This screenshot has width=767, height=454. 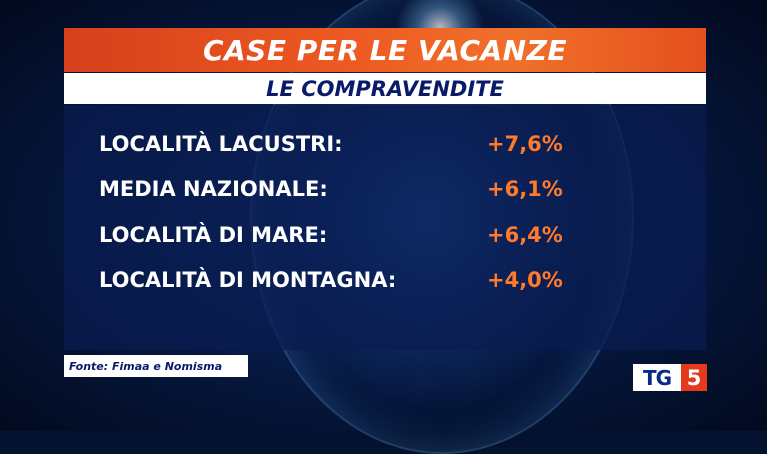 I want to click on stat-value: +6,4%, so click(x=525, y=235).